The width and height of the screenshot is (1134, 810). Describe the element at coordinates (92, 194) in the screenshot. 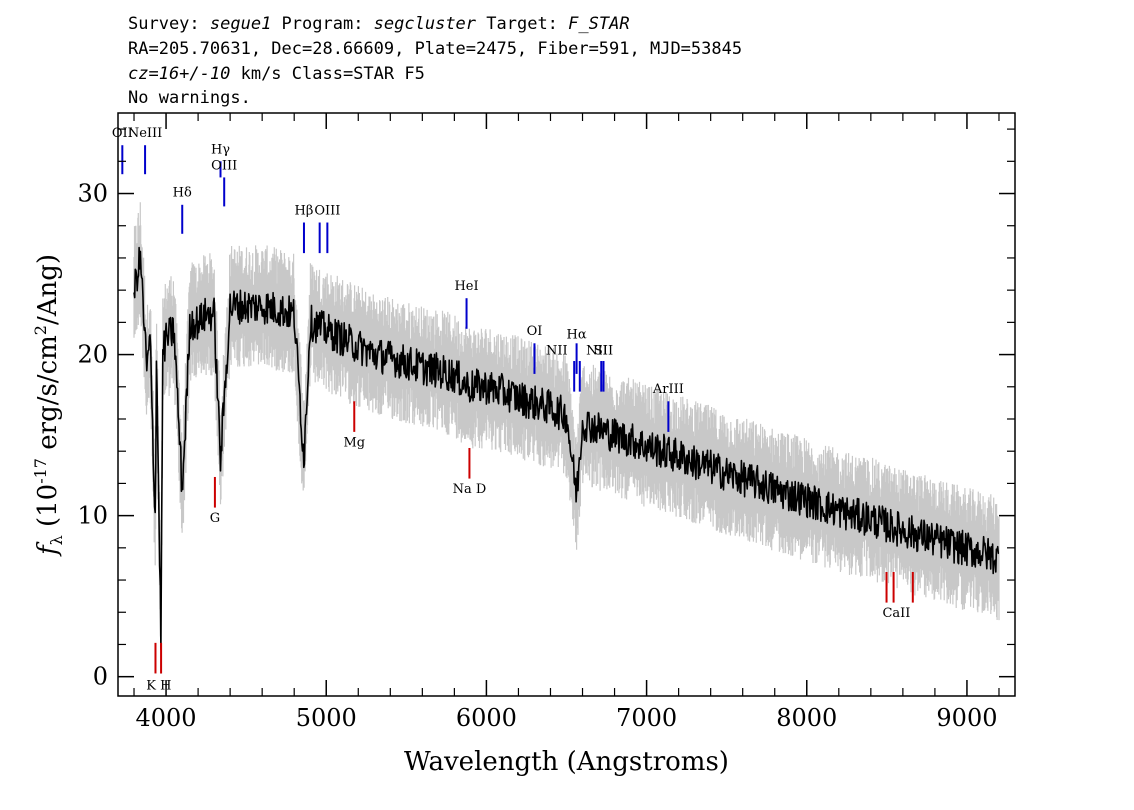

I see `y-tick-label: 30` at that location.